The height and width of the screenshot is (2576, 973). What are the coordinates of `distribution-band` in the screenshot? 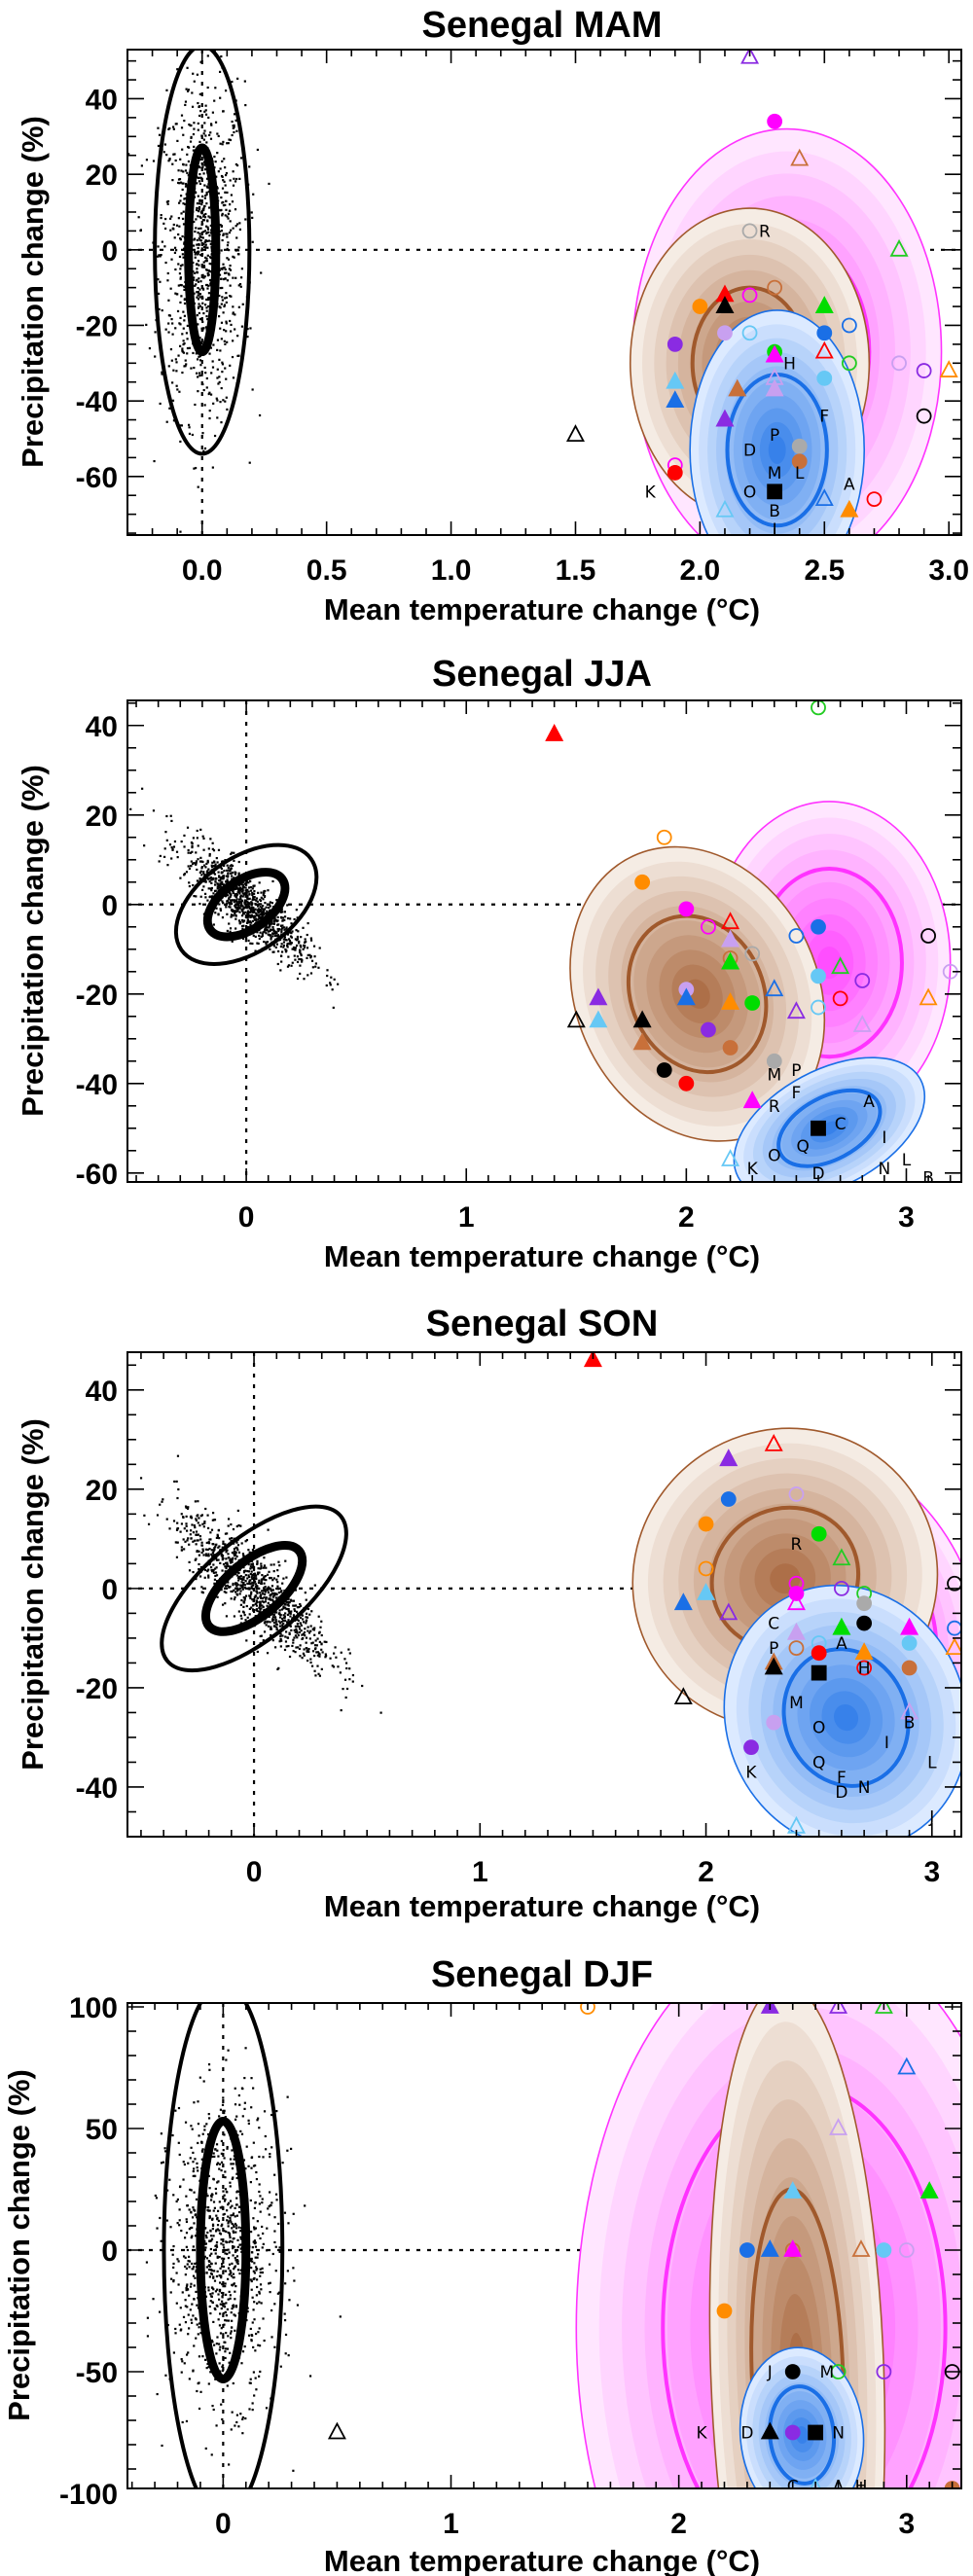 It's located at (785, 1578).